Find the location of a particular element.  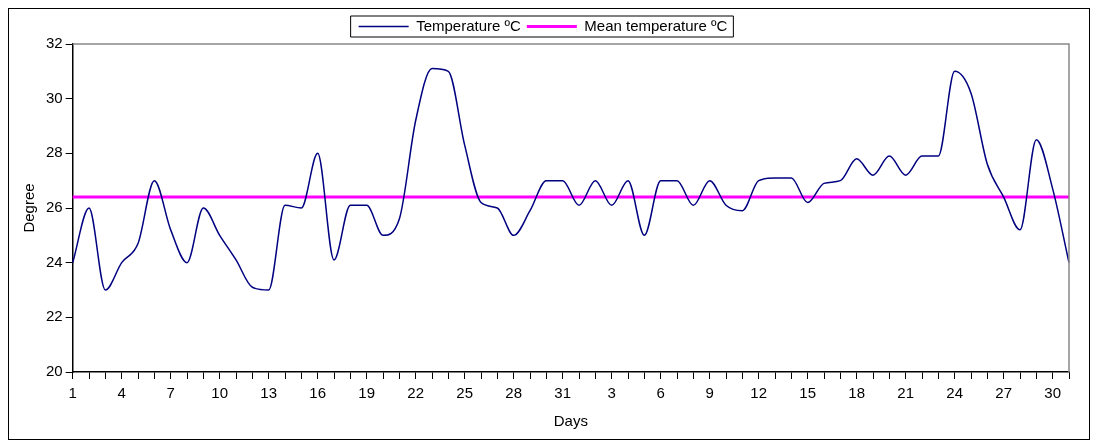

legend-label: Mean temperature ºC is located at coordinates (656, 25).